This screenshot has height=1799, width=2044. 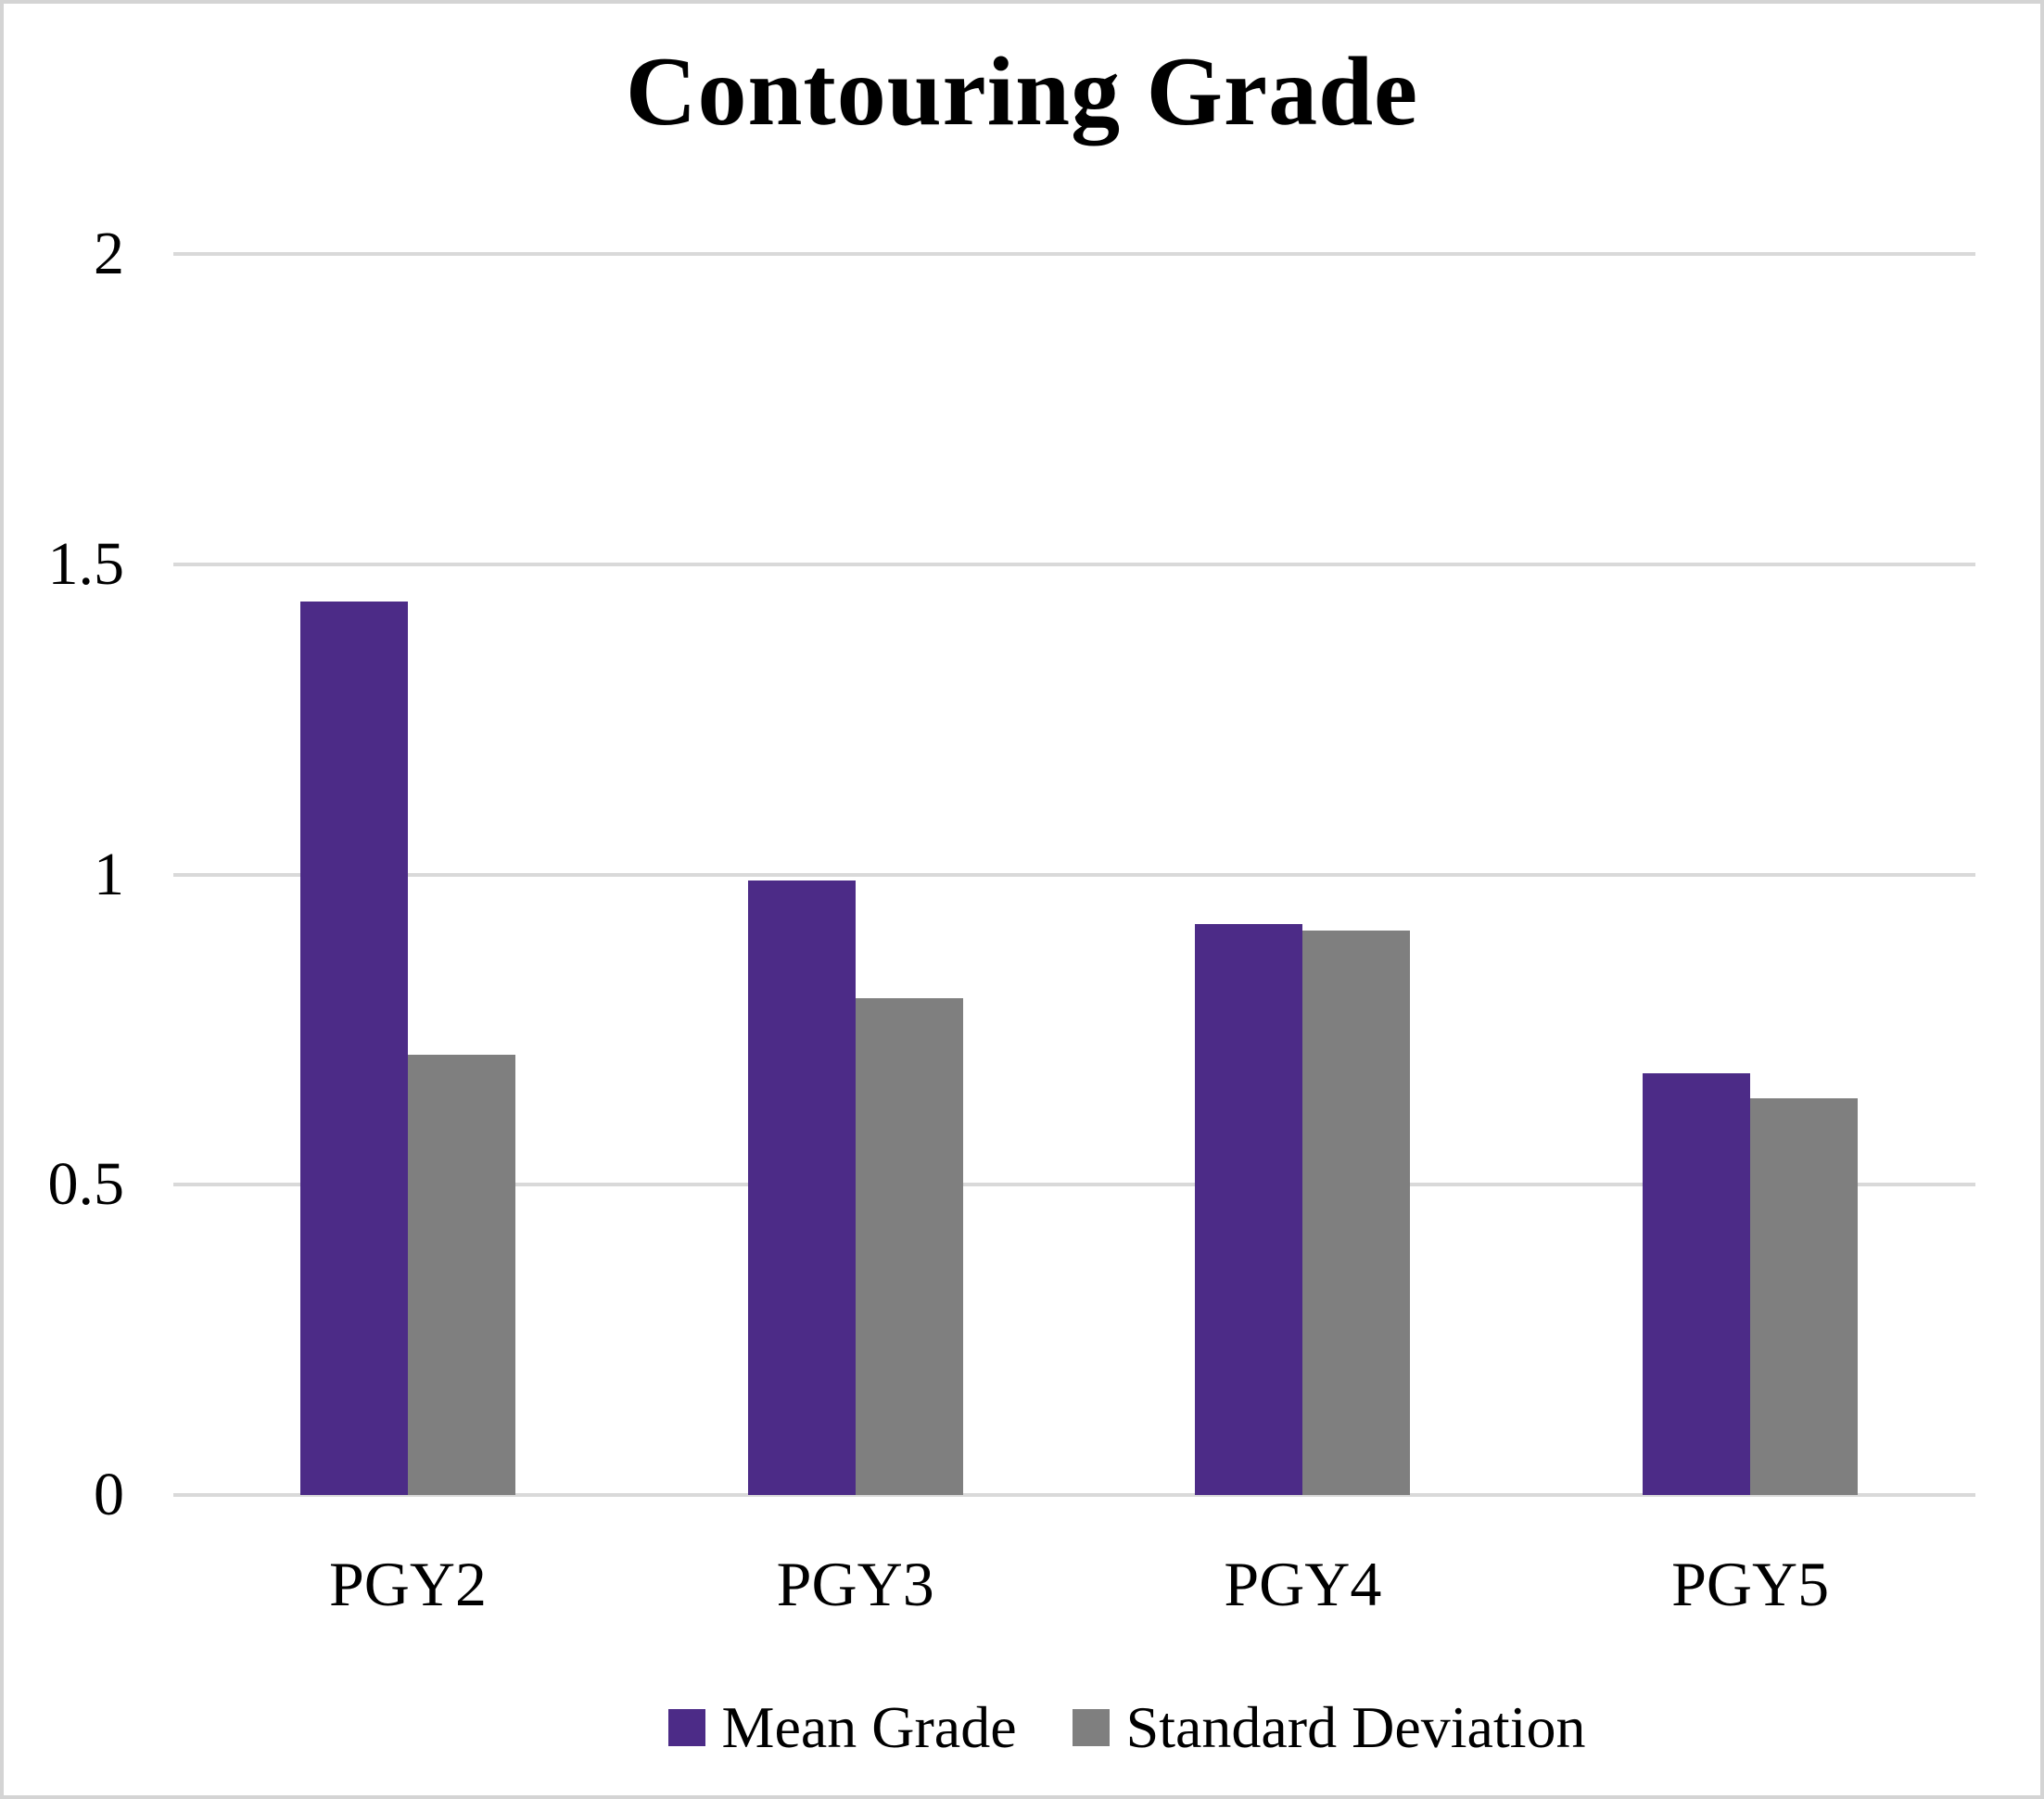 I want to click on legend-item-standard-deviation: Standard Deviation, so click(x=1329, y=1727).